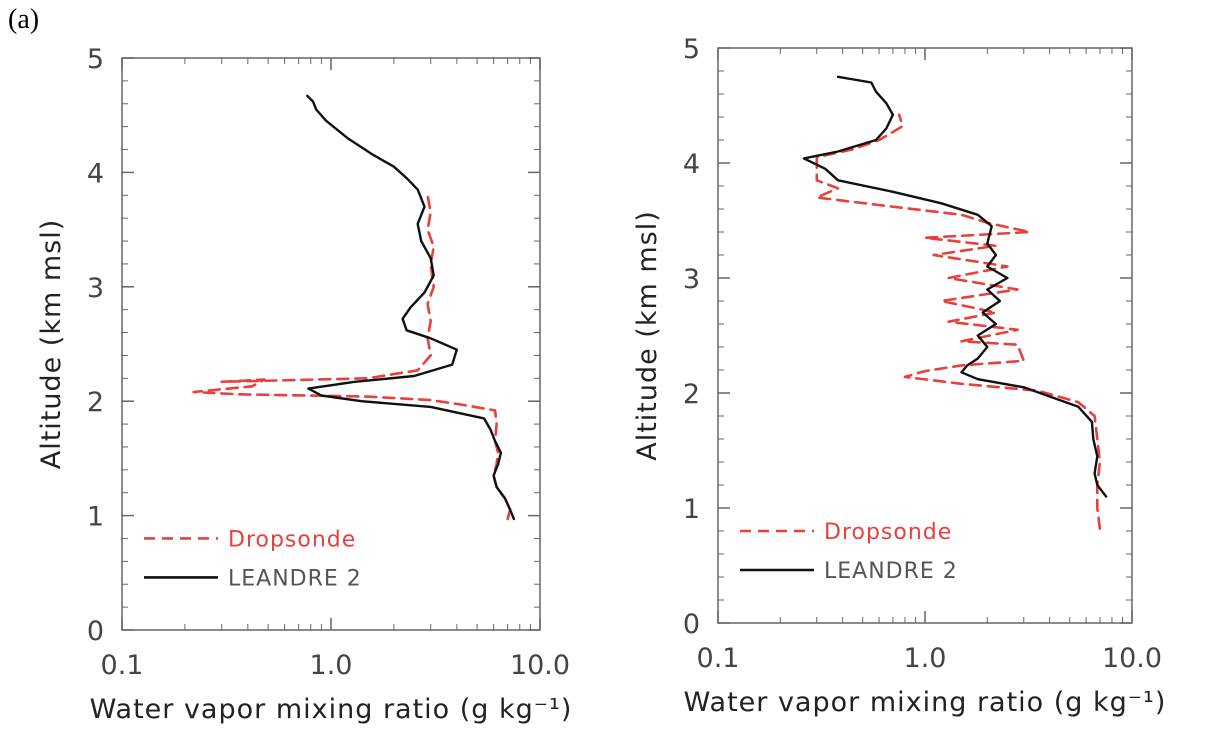 This screenshot has width=1228, height=733. What do you see at coordinates (958, 321) in the screenshot?
I see `series-line-dropsonde` at bounding box center [958, 321].